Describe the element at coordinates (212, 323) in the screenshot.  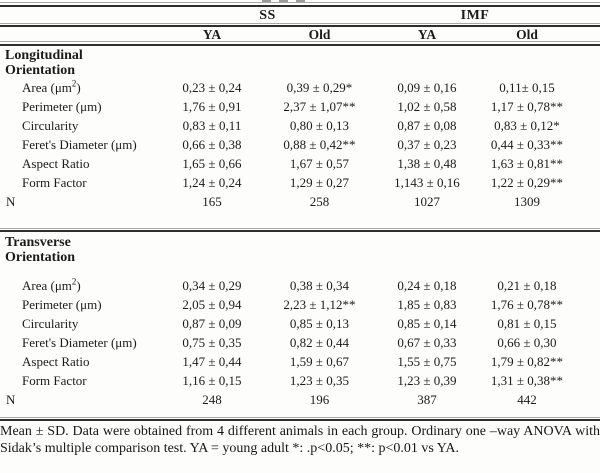
I see `cell-value: 0,87 ± 0,09` at that location.